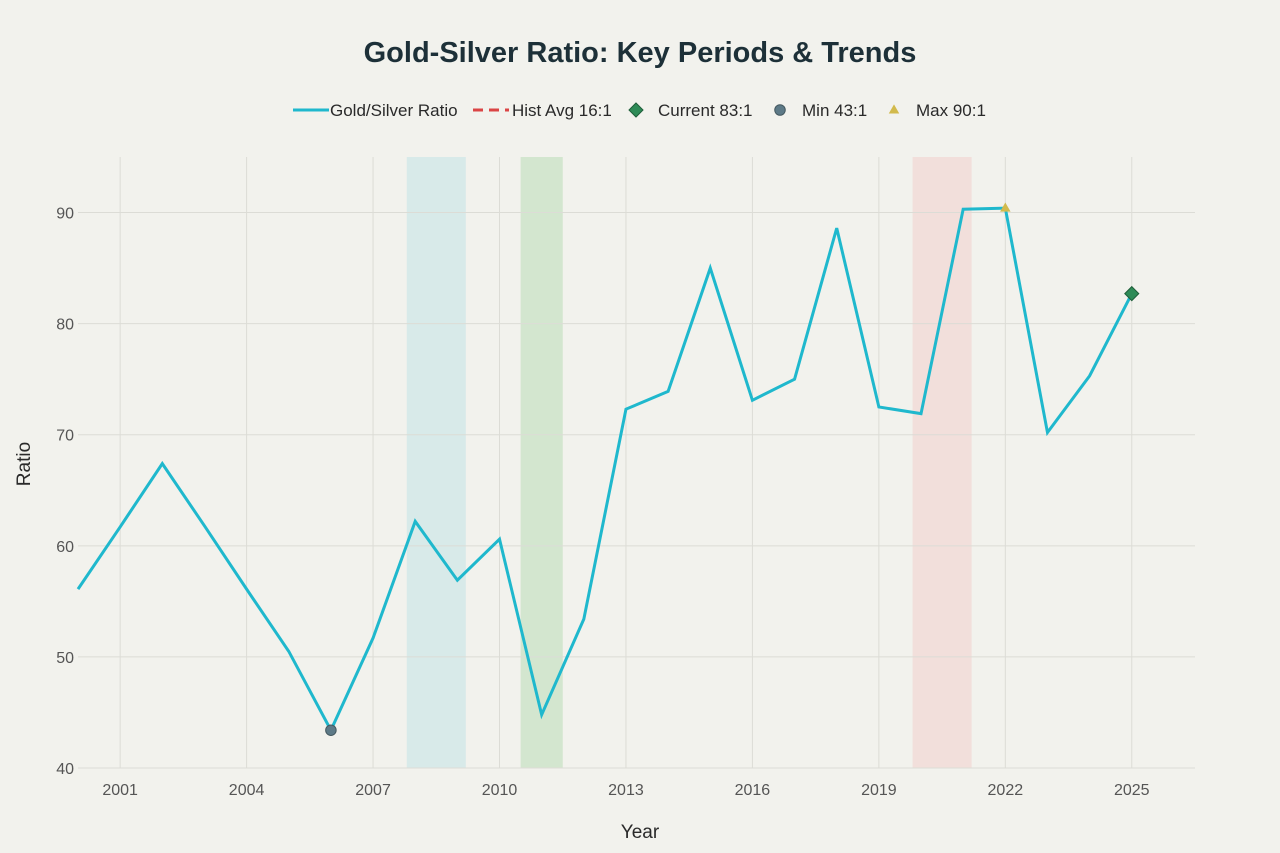 The width and height of the screenshot is (1280, 853). What do you see at coordinates (394, 110) in the screenshot?
I see `legend-label: Gold/Silver Ratio` at bounding box center [394, 110].